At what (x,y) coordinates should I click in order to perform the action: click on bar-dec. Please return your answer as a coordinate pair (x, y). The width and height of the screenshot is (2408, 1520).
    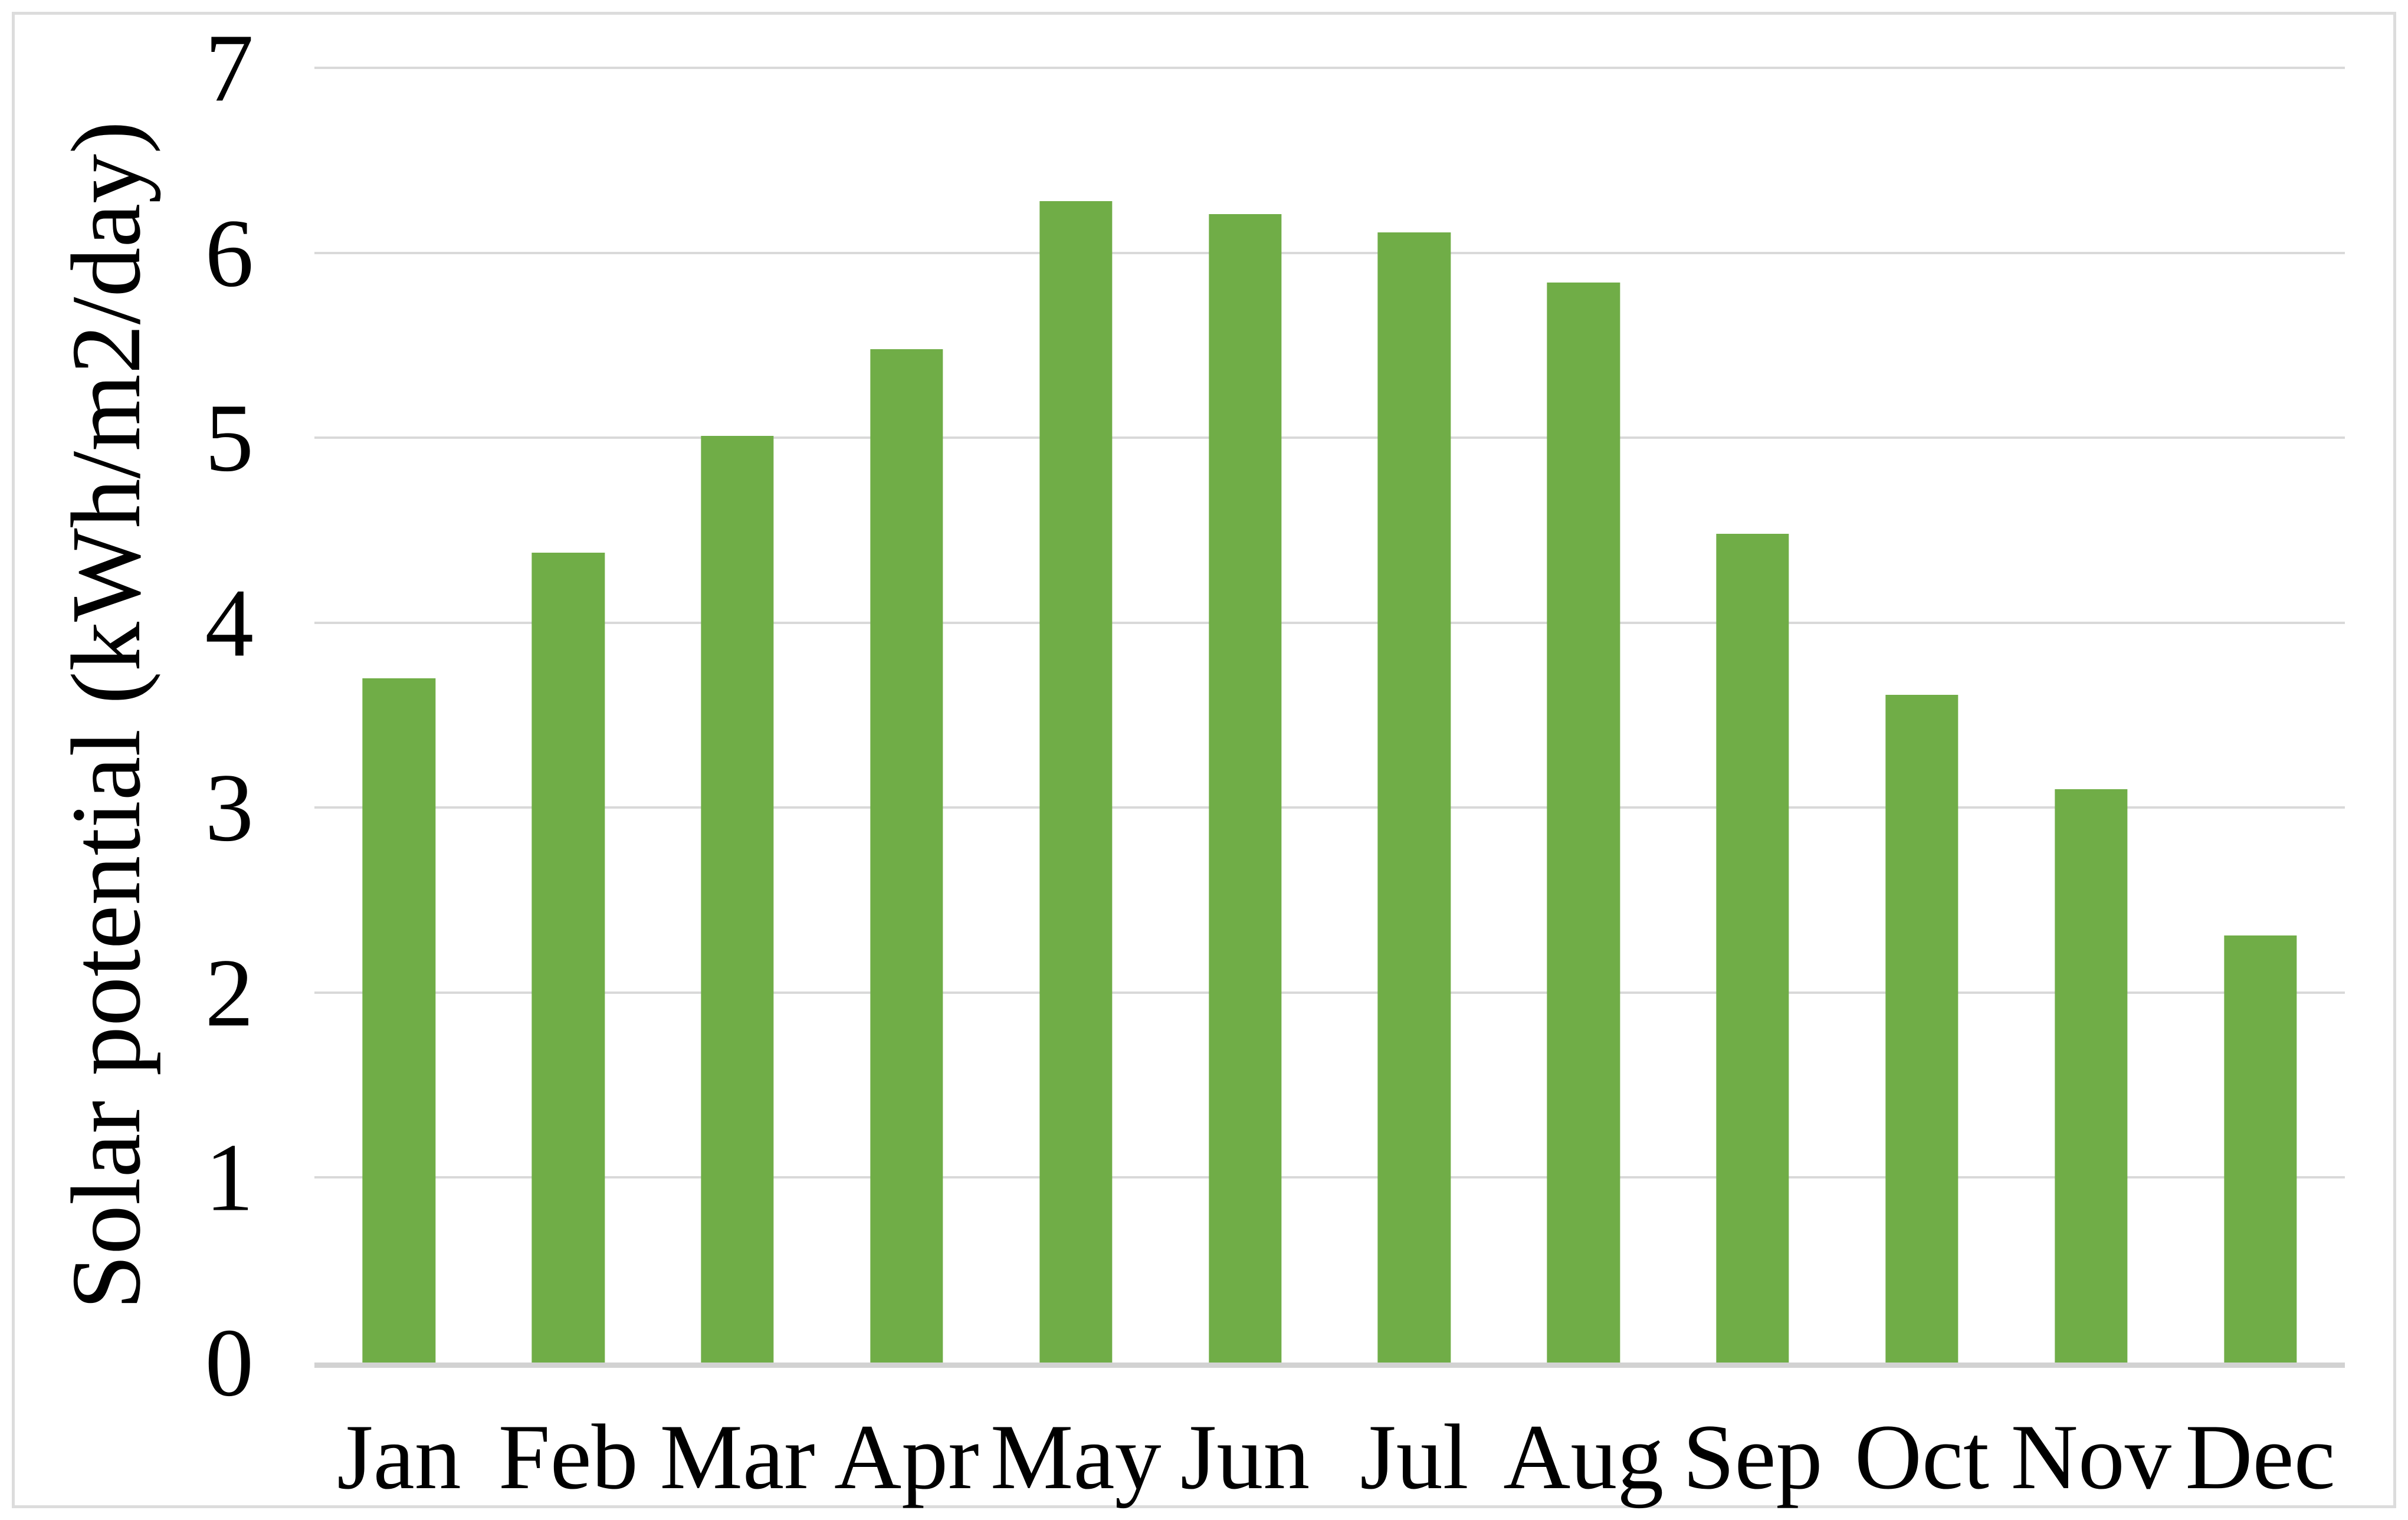
    Looking at the image, I should click on (2260, 1149).